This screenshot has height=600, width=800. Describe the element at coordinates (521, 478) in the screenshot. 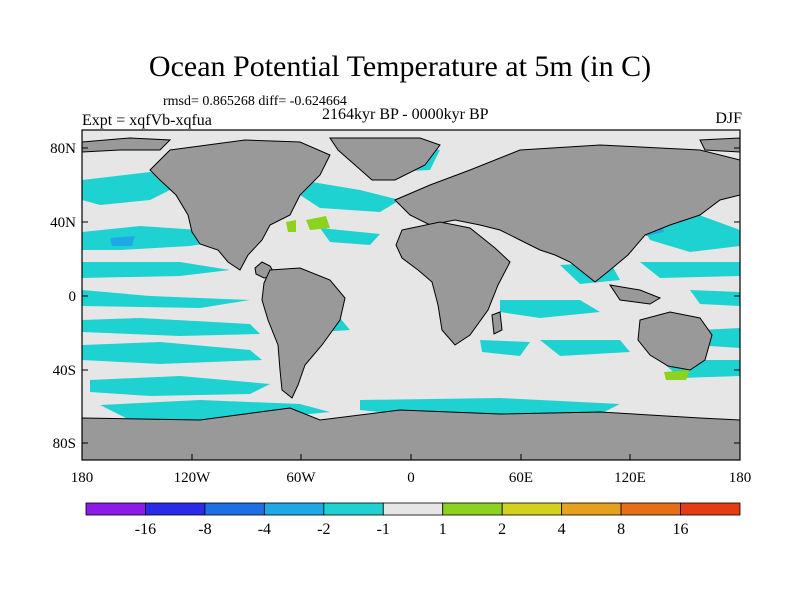

I see `lon-label-60e: 60E` at that location.